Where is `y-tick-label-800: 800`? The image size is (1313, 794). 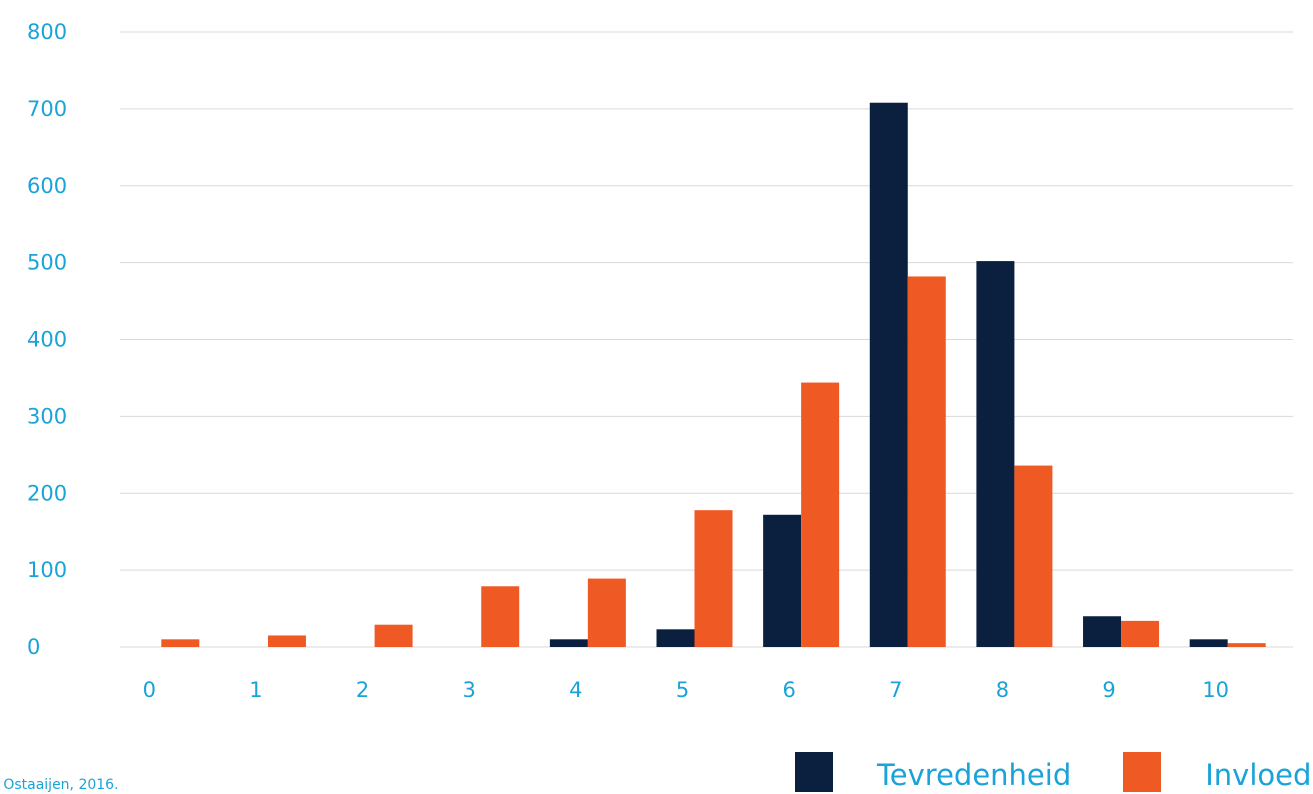
y-tick-label-800: 800 is located at coordinates (47, 32).